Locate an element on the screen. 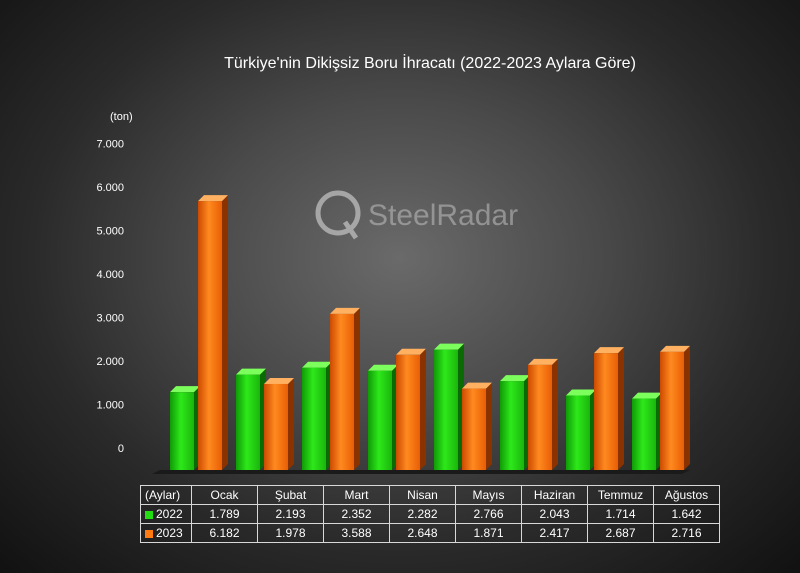 The height and width of the screenshot is (573, 800). bar-2023-m8 is located at coordinates (675, 407).